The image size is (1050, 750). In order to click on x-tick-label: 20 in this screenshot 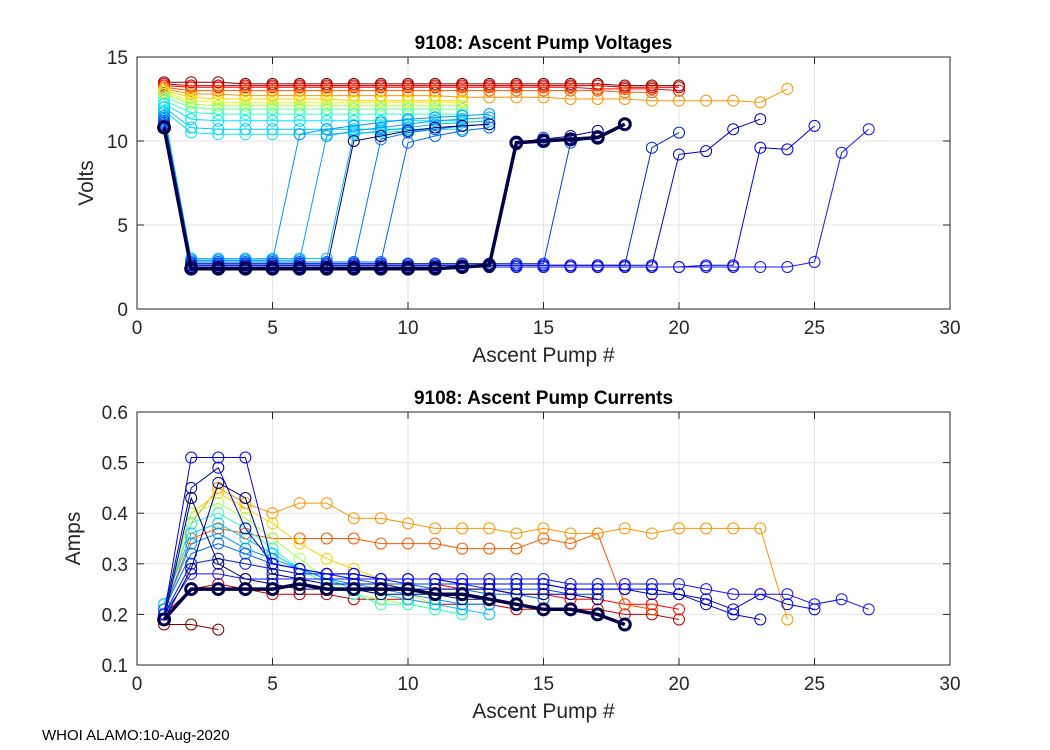, I will do `click(678, 328)`.